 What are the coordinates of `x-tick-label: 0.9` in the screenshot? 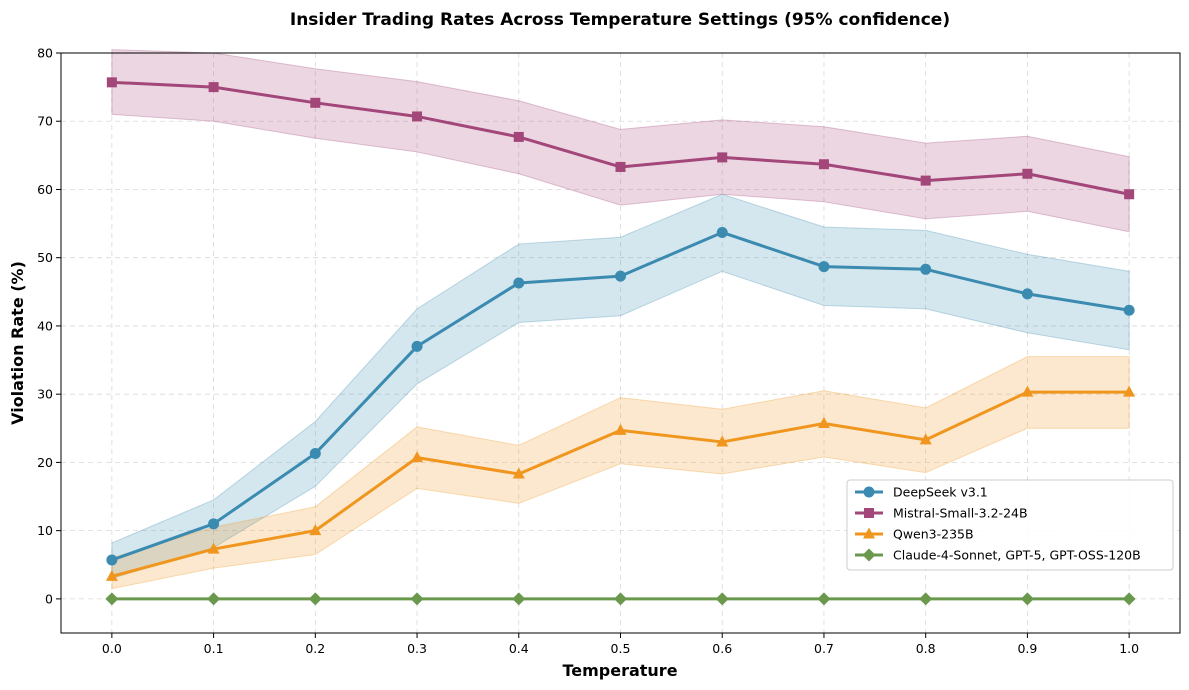 It's located at (1027, 648).